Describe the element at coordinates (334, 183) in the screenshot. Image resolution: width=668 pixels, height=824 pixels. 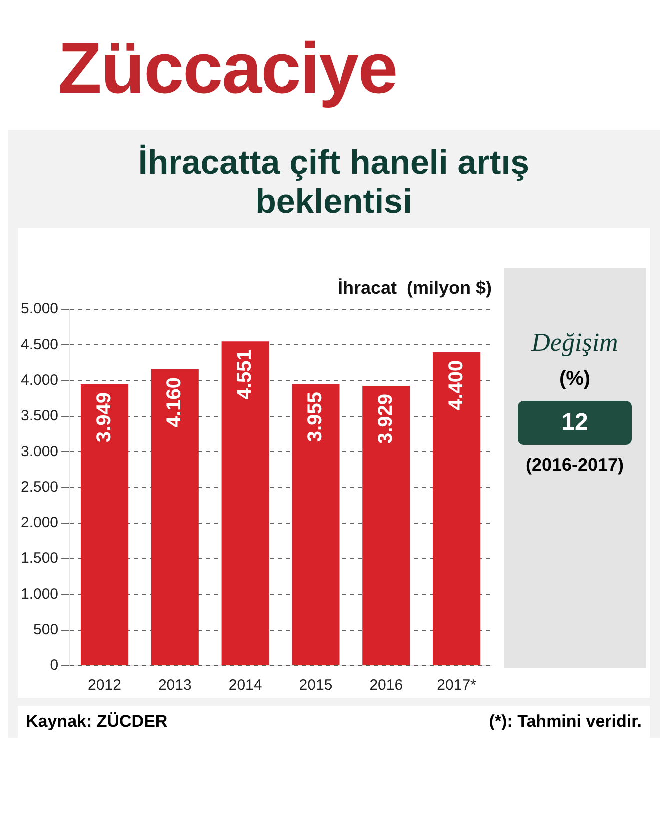
I see `chart-subtitle: İhracatta çift haneli artış beklentisi` at that location.